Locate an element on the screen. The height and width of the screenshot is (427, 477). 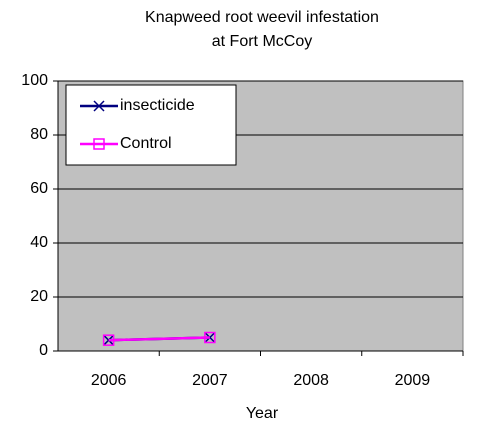
x-tick-label: 2006 is located at coordinates (109, 380).